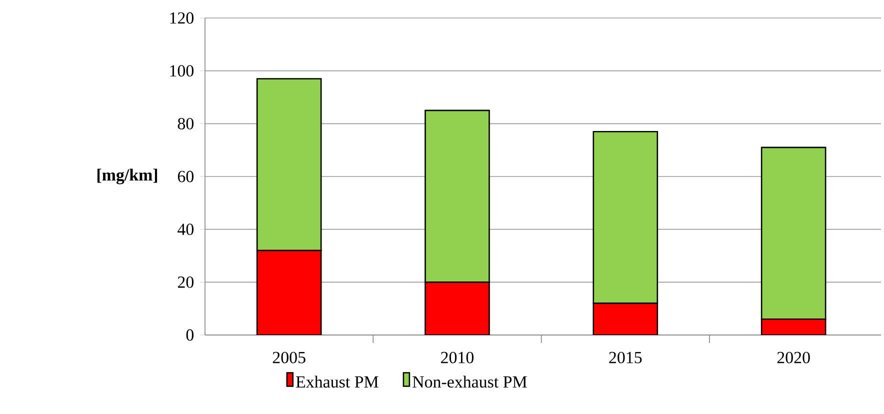 The height and width of the screenshot is (414, 884). What do you see at coordinates (469, 382) in the screenshot?
I see `legend-label: Non-exhaust PM` at bounding box center [469, 382].